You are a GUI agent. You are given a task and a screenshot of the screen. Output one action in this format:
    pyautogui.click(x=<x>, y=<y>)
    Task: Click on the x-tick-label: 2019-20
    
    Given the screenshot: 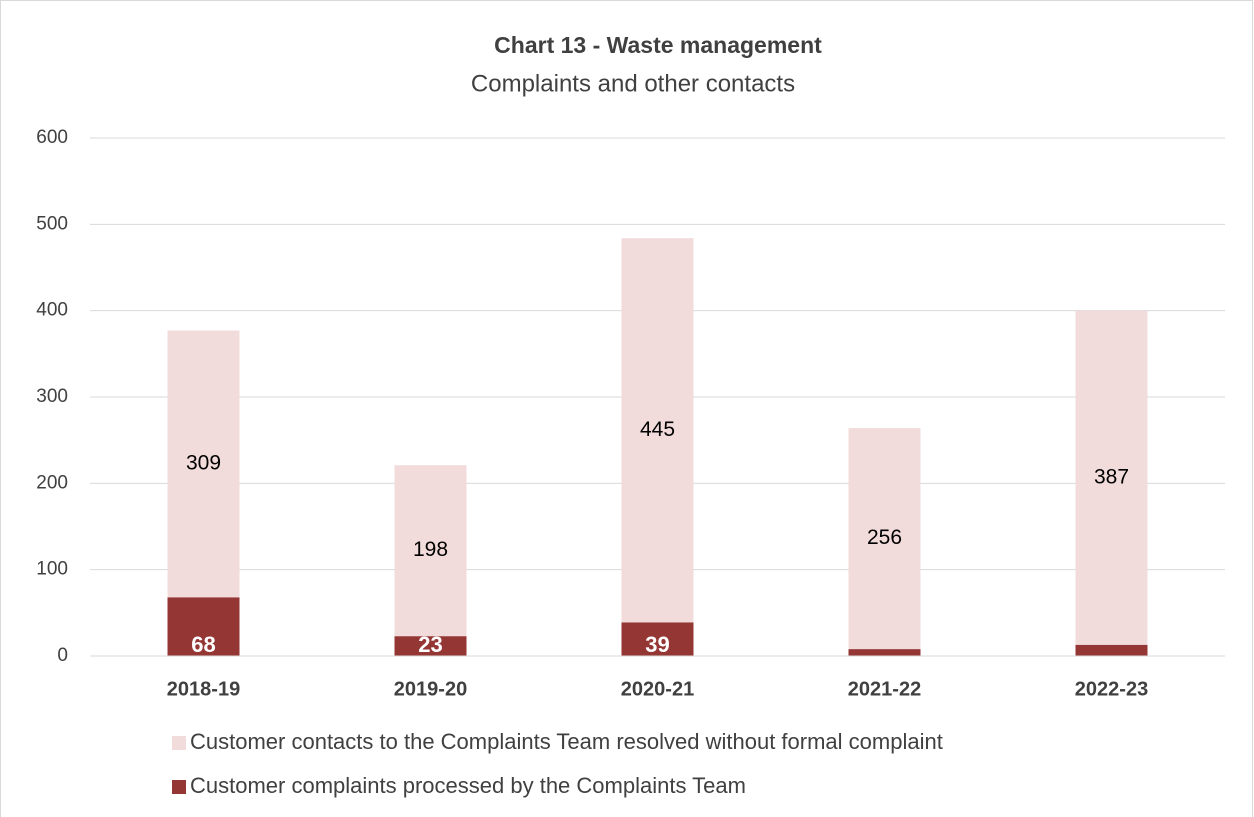 What is the action you would take?
    pyautogui.click(x=430, y=689)
    